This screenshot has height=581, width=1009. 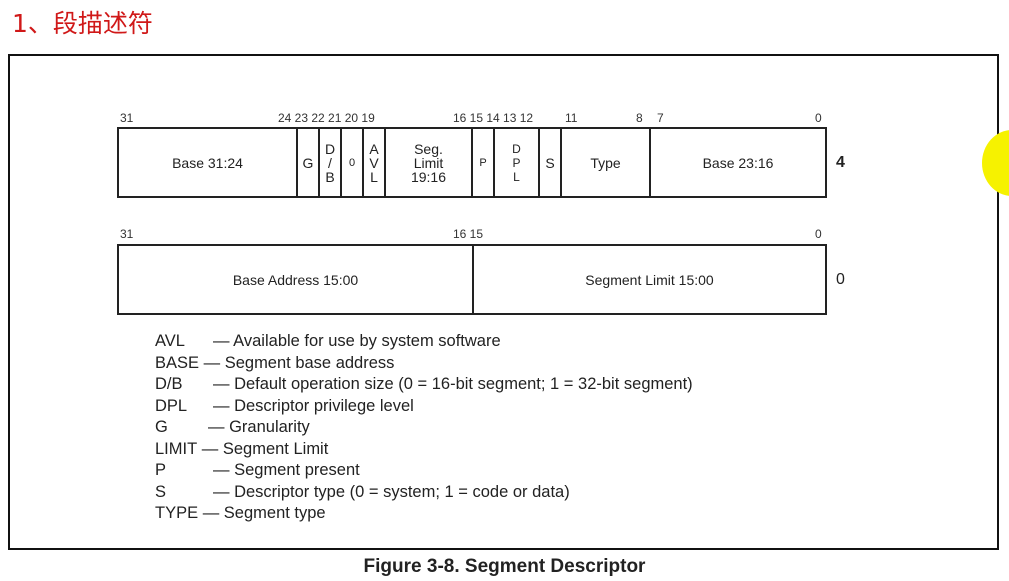 What do you see at coordinates (257, 470) in the screenshot?
I see `legend-item: P — Segment present` at bounding box center [257, 470].